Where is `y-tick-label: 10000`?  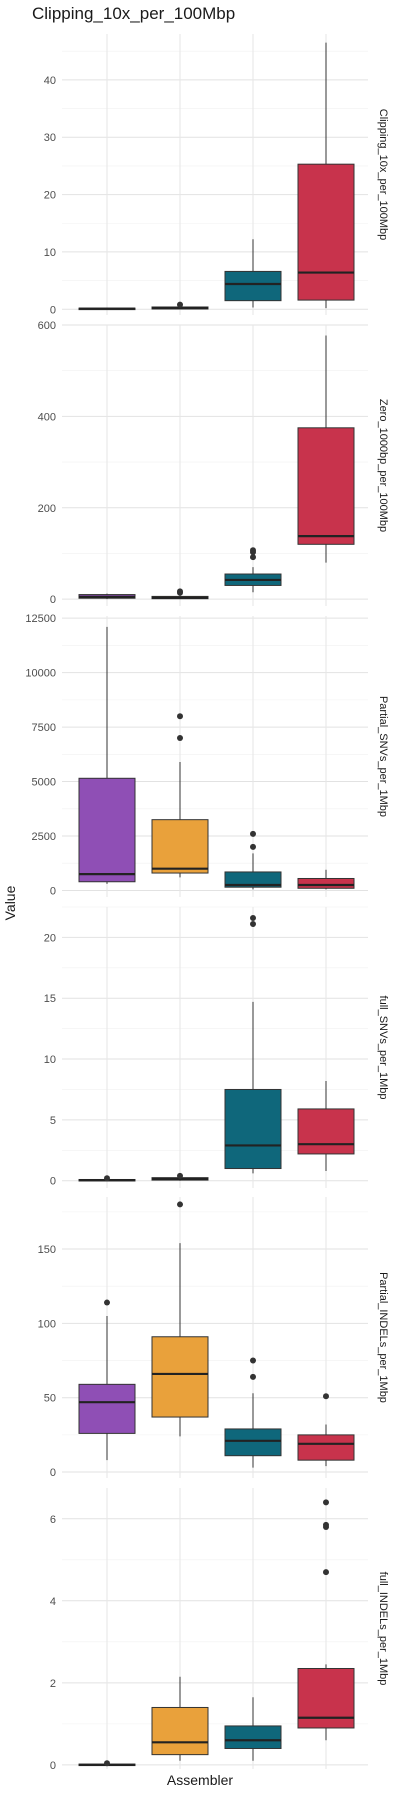 y-tick-label: 10000 is located at coordinates (40, 674).